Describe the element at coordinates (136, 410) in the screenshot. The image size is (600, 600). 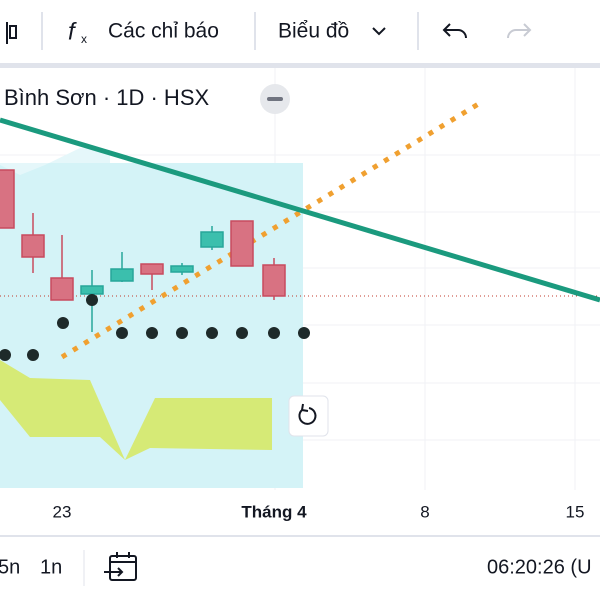
I see `cloud` at that location.